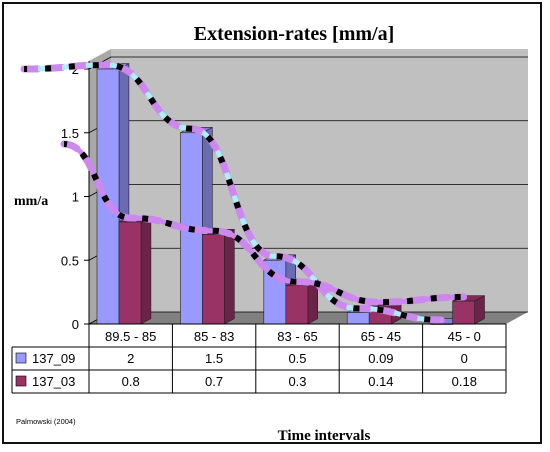 This screenshot has height=452, width=550. What do you see at coordinates (70, 260) in the screenshot?
I see `y-tick-label: 0.5` at bounding box center [70, 260].